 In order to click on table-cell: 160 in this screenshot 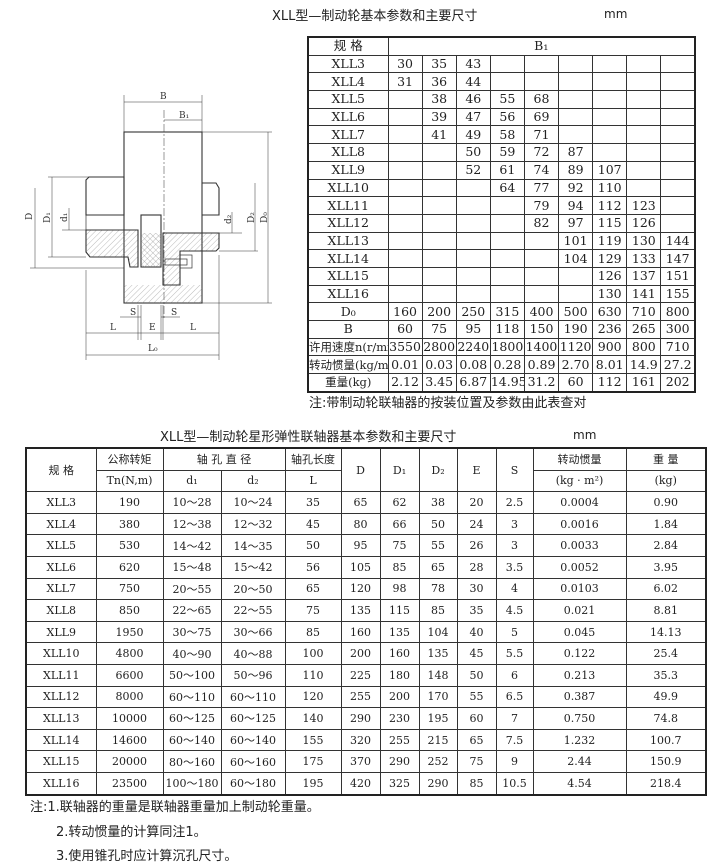, I will do `click(405, 311)`.